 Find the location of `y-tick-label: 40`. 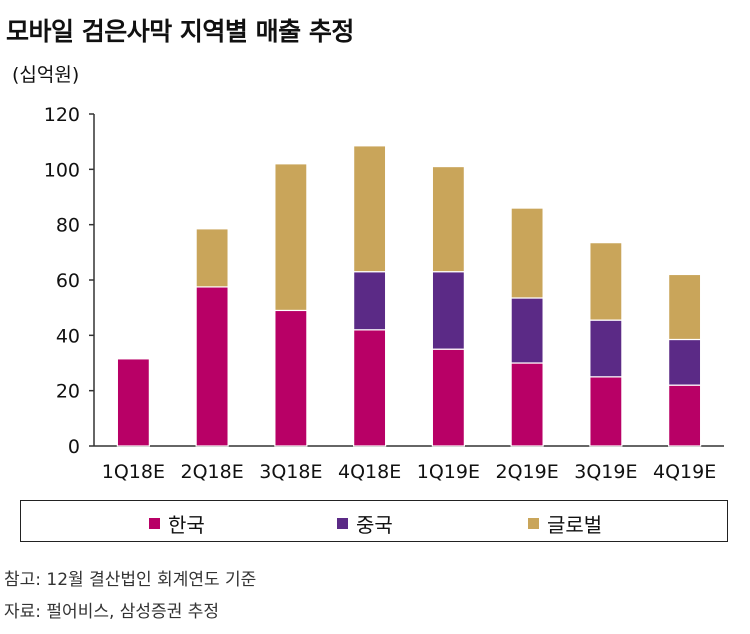

y-tick-label: 40 is located at coordinates (68, 336).